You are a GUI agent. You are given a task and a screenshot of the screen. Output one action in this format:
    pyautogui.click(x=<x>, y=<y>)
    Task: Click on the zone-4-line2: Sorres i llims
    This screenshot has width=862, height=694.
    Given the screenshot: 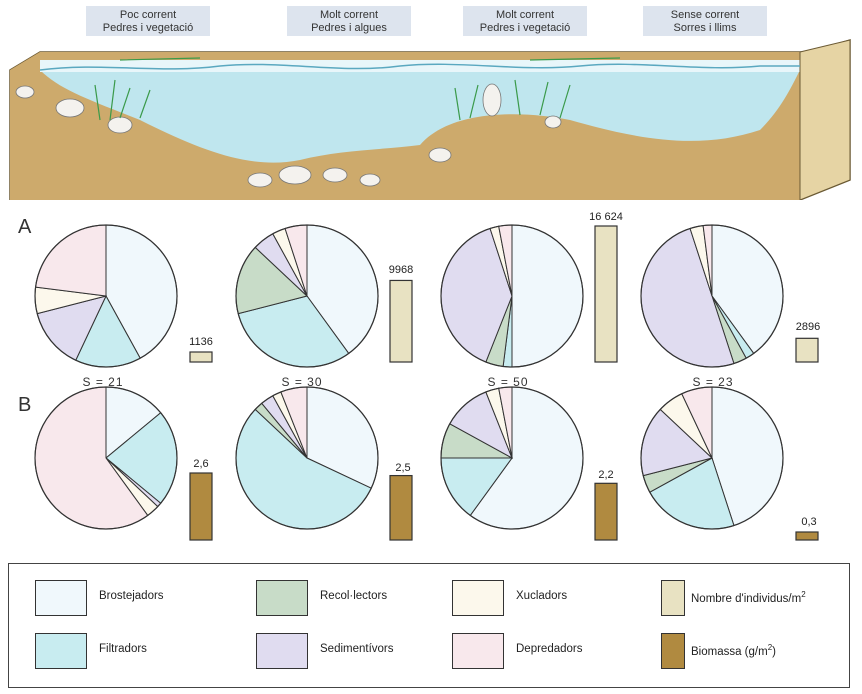 What is the action you would take?
    pyautogui.click(x=705, y=28)
    